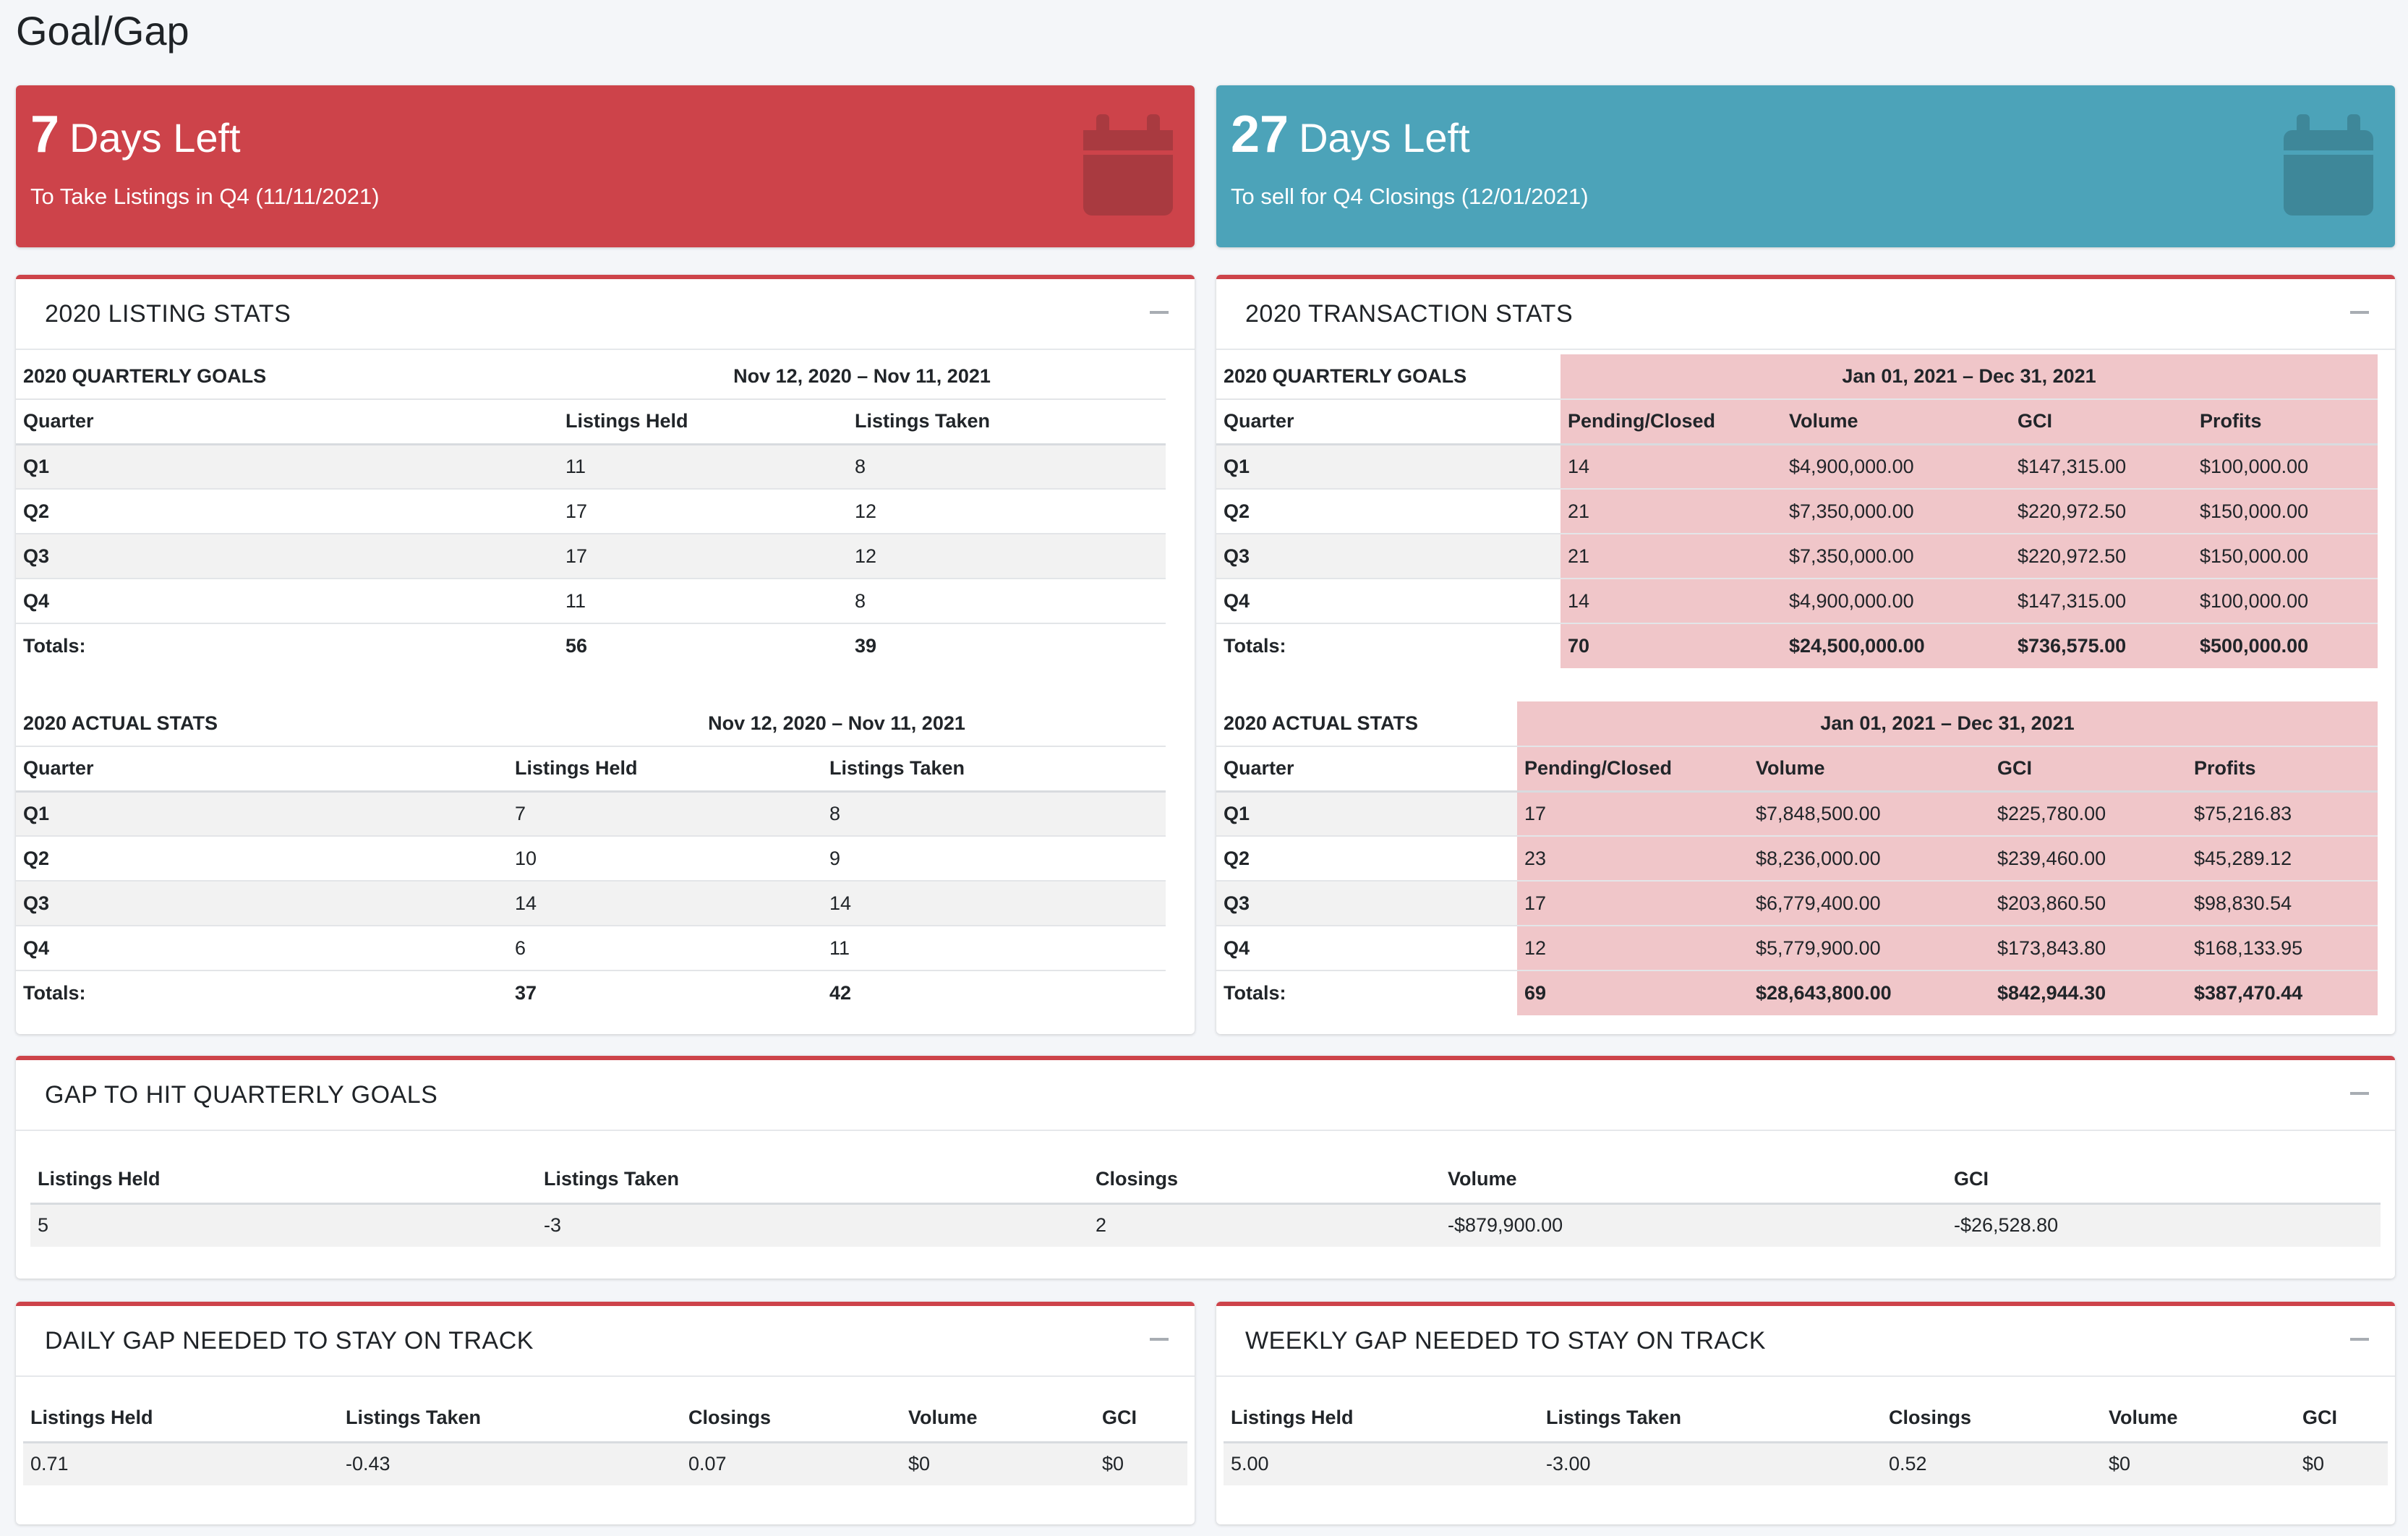  Describe the element at coordinates (1797, 947) in the screenshot. I see `table-row: Q4 12 $5,779,900.00 $173,843.80 $168,133.95` at that location.